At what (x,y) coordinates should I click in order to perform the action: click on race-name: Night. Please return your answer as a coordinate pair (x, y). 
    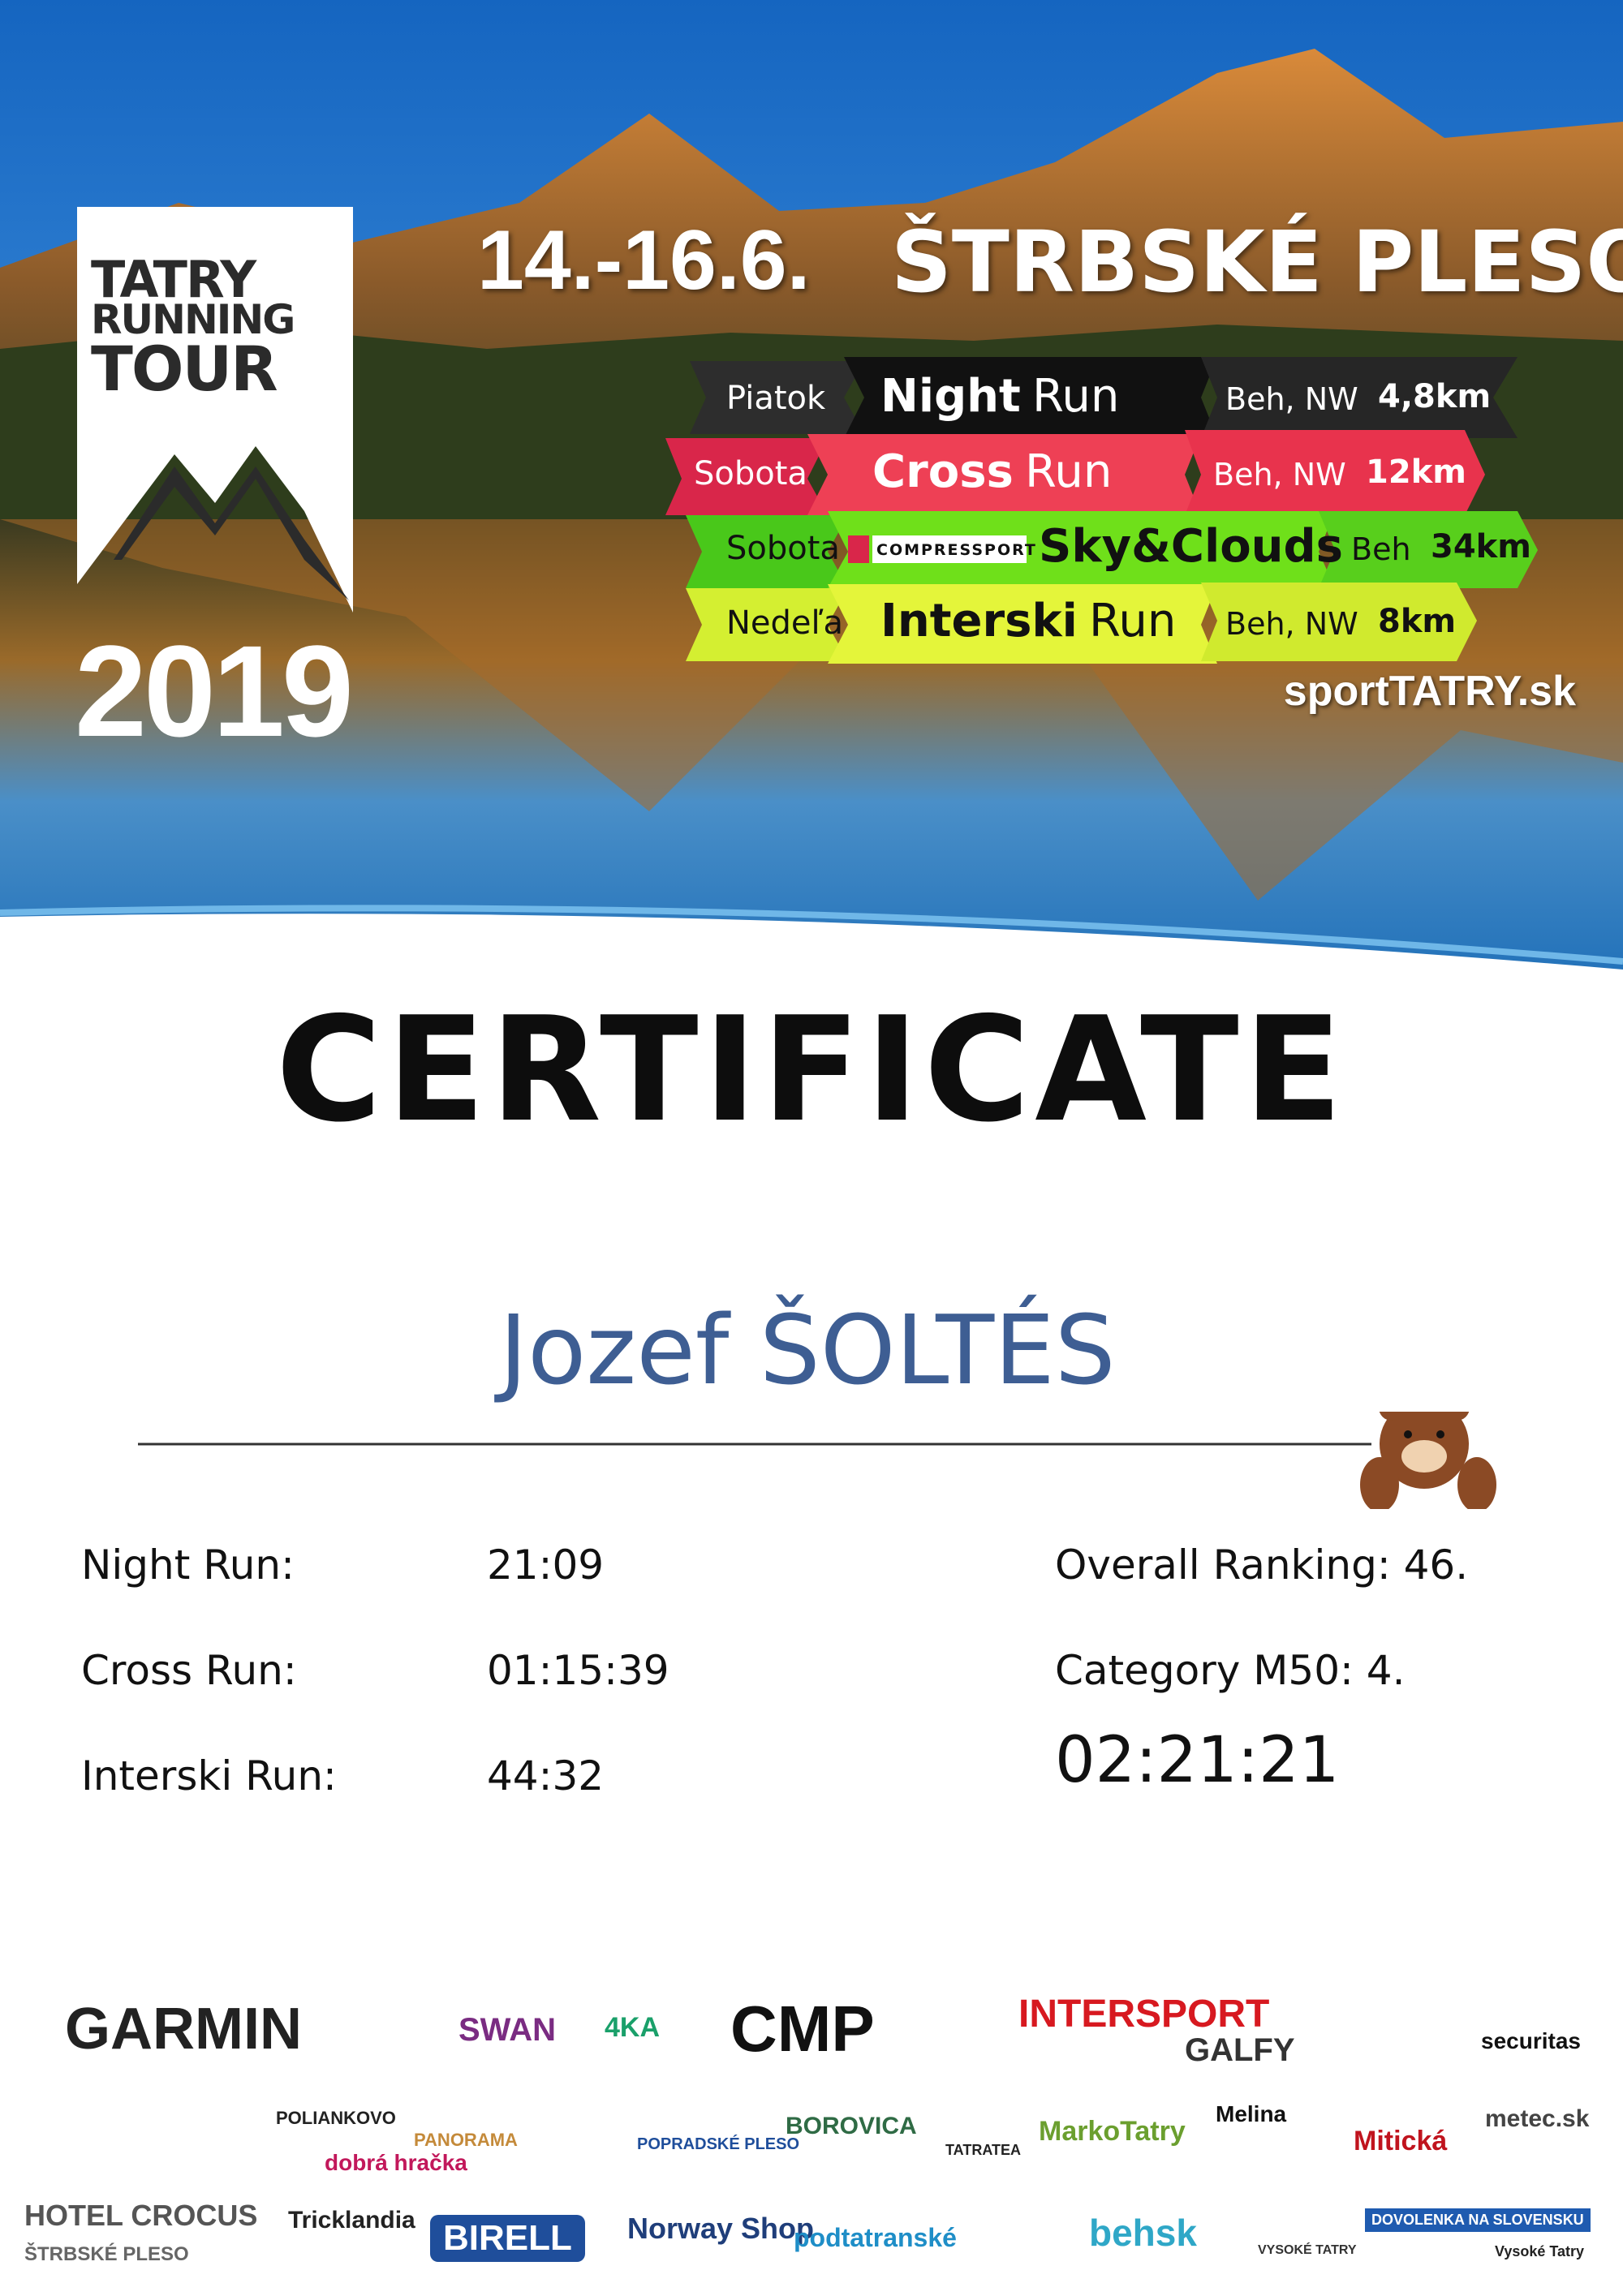
    Looking at the image, I should click on (950, 396).